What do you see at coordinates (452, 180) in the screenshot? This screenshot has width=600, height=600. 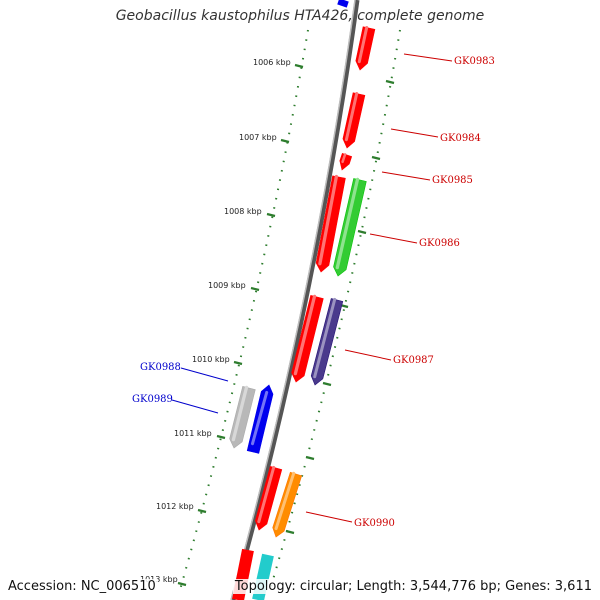 I see `gene-label-gk0985: GK0985` at bounding box center [452, 180].